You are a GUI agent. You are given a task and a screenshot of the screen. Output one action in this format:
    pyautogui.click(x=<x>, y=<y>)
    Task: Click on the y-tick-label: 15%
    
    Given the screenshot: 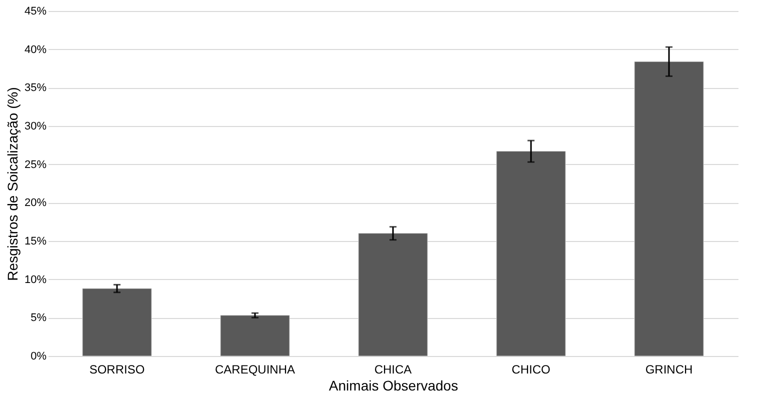 What is the action you would take?
    pyautogui.click(x=35, y=242)
    